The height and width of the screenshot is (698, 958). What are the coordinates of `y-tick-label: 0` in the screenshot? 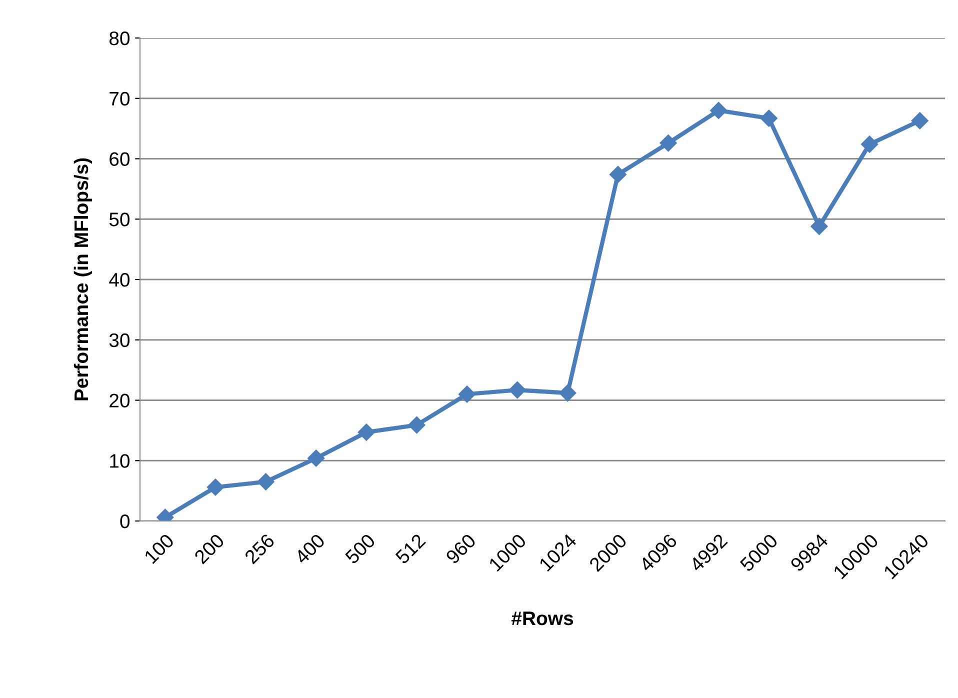 It's located at (125, 521).